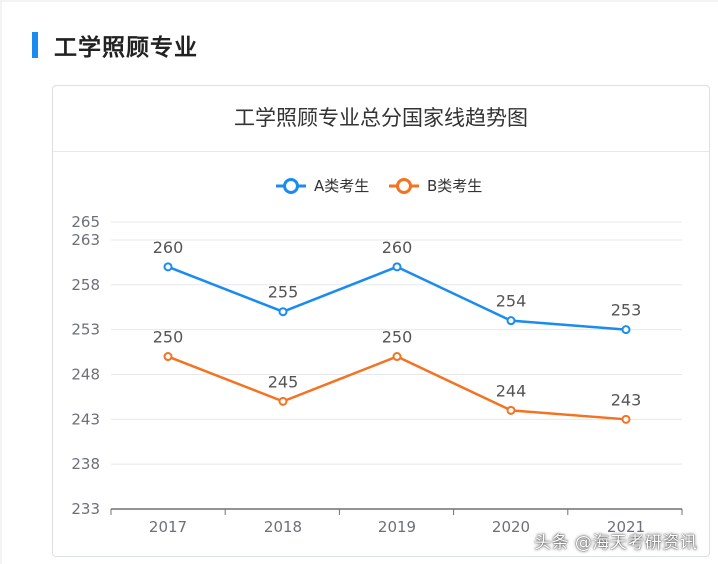 This screenshot has width=718, height=564. What do you see at coordinates (85, 374) in the screenshot?
I see `y-tick-label: 248` at bounding box center [85, 374].